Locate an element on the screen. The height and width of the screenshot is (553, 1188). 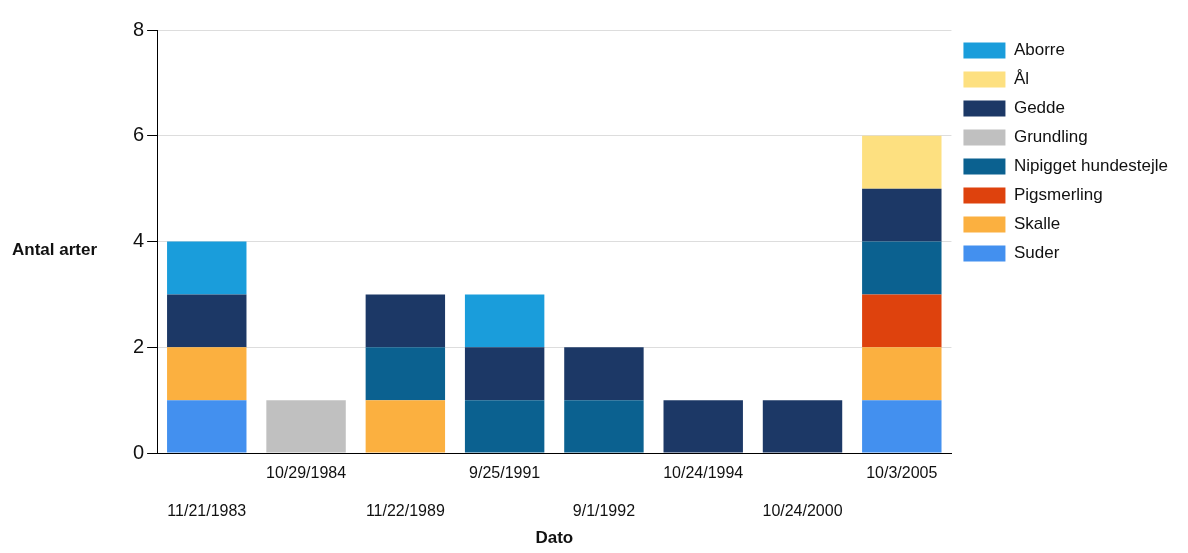
y-tick-label: 2 is located at coordinates (139, 345).